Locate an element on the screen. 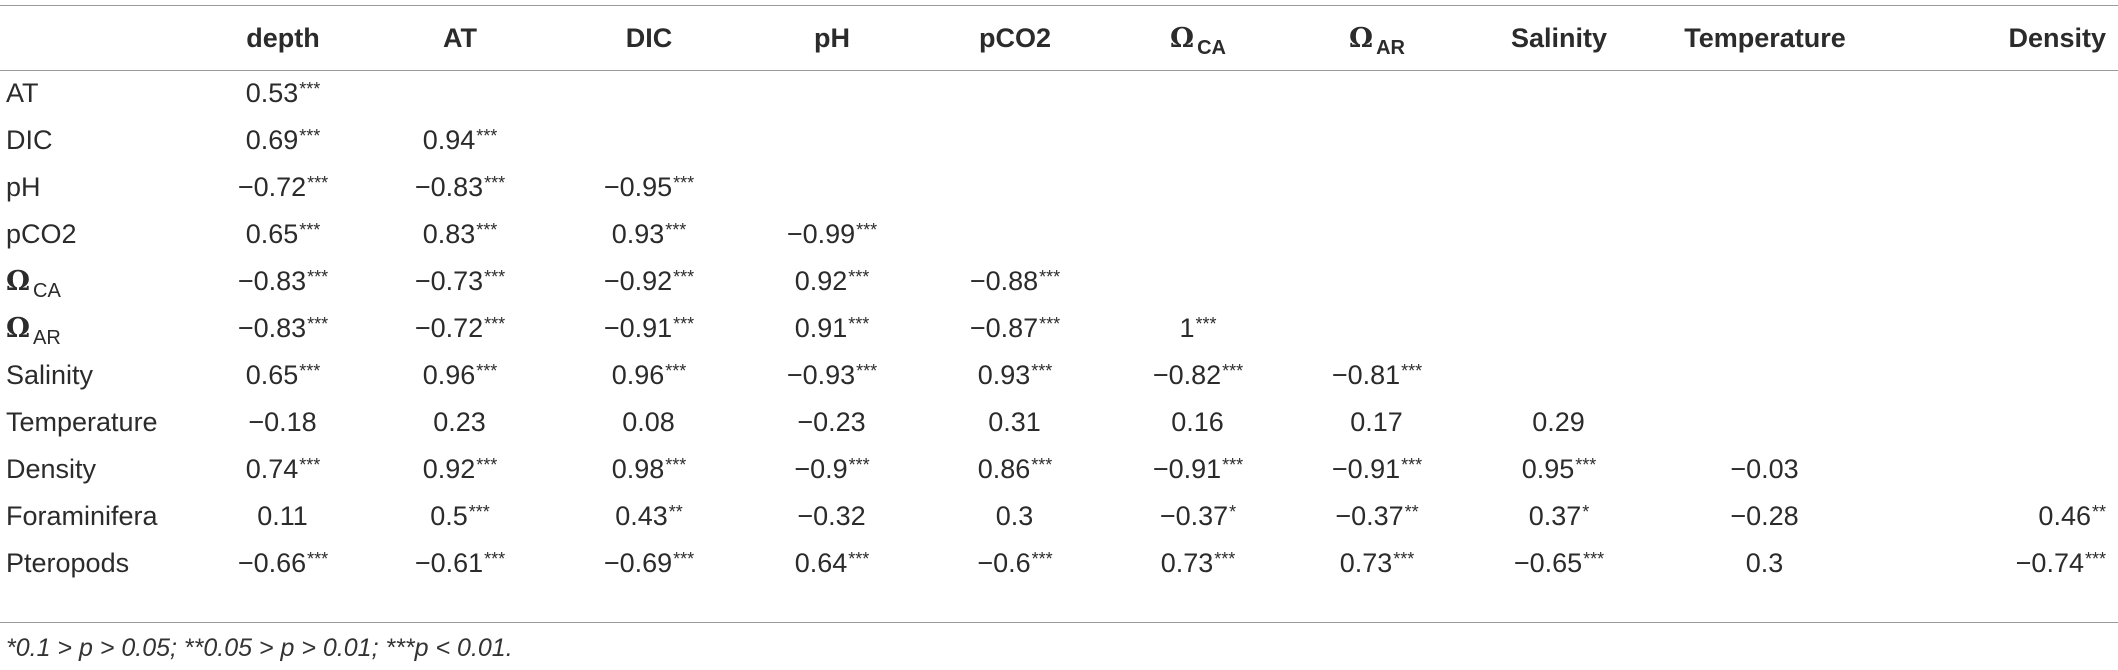 The height and width of the screenshot is (670, 2118). table-cell: 0.96*** is located at coordinates (460, 375).